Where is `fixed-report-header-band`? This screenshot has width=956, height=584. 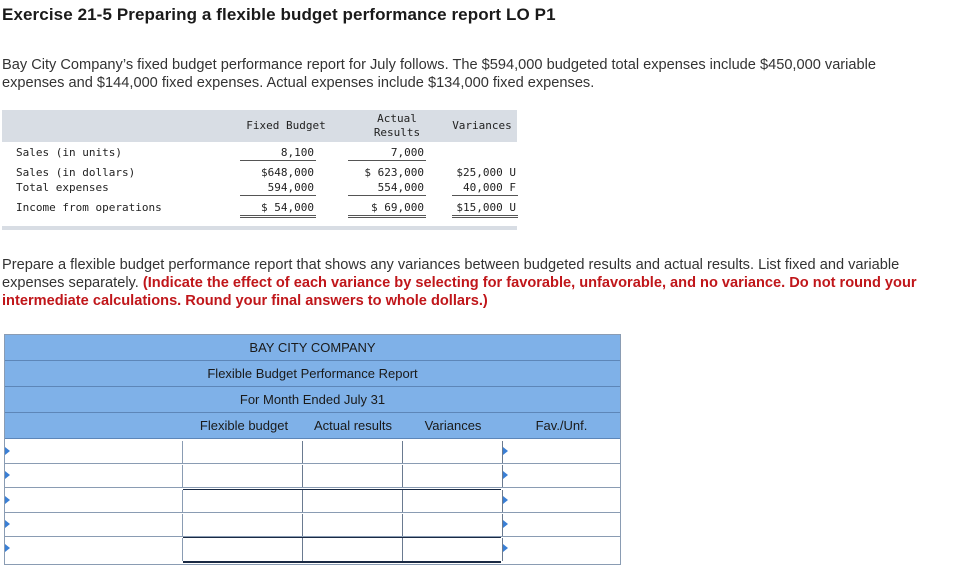
fixed-report-header-band is located at coordinates (259, 126).